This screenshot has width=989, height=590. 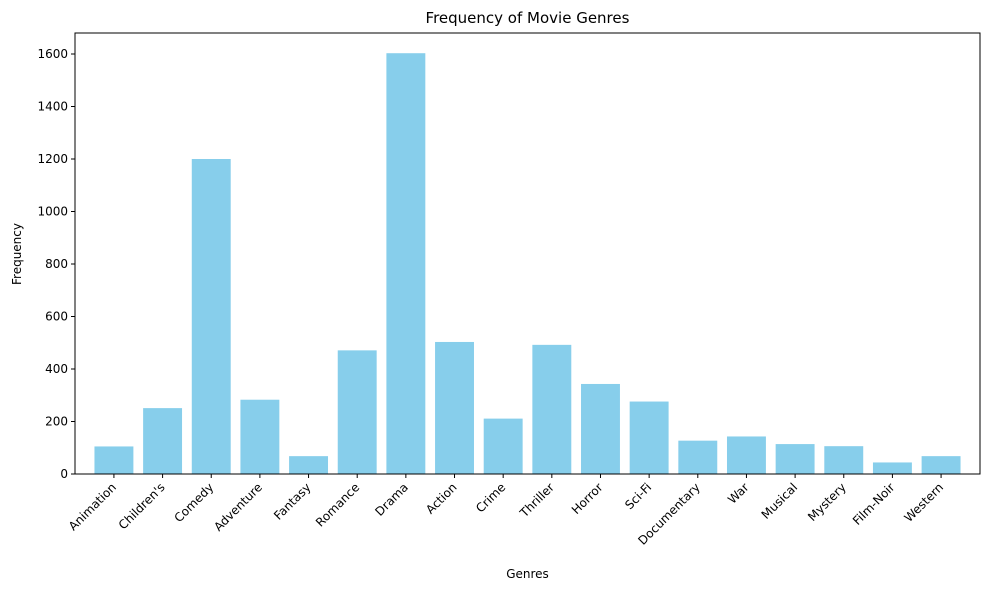 I want to click on x-tick-label: Crime, so click(x=490, y=497).